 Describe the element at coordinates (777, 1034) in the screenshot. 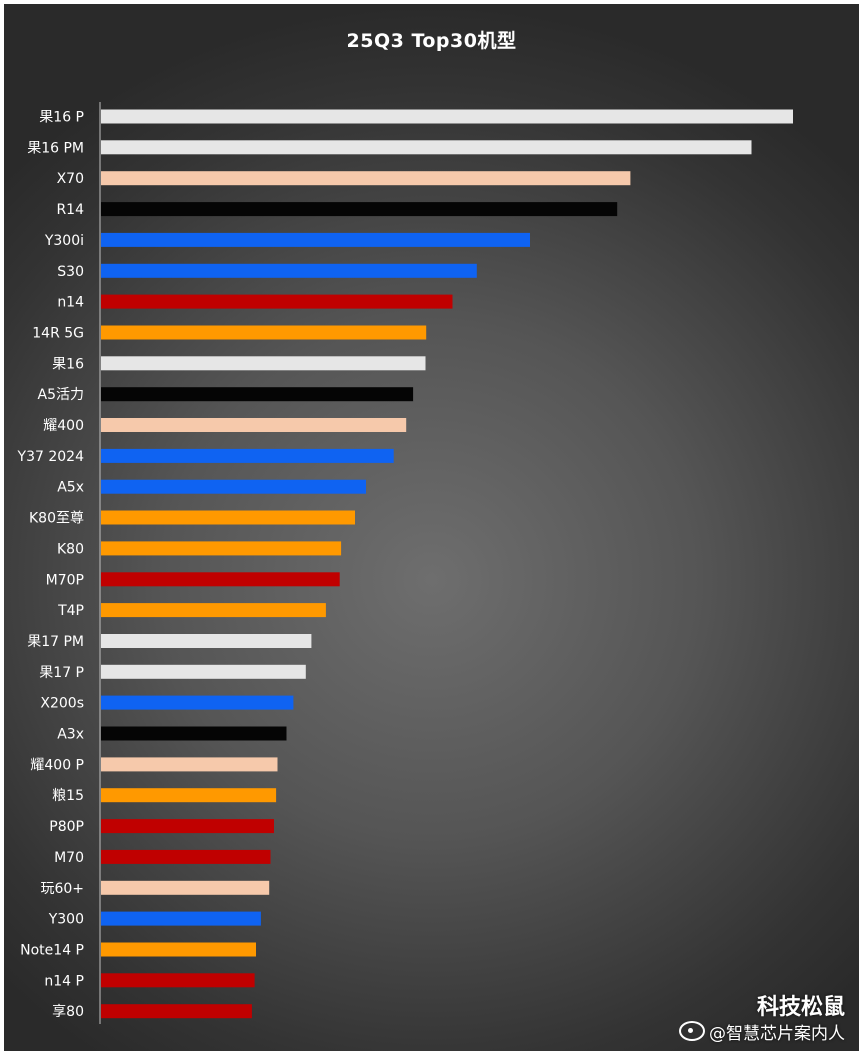

I see `watermark-handle: @智慧芯片案内人` at that location.